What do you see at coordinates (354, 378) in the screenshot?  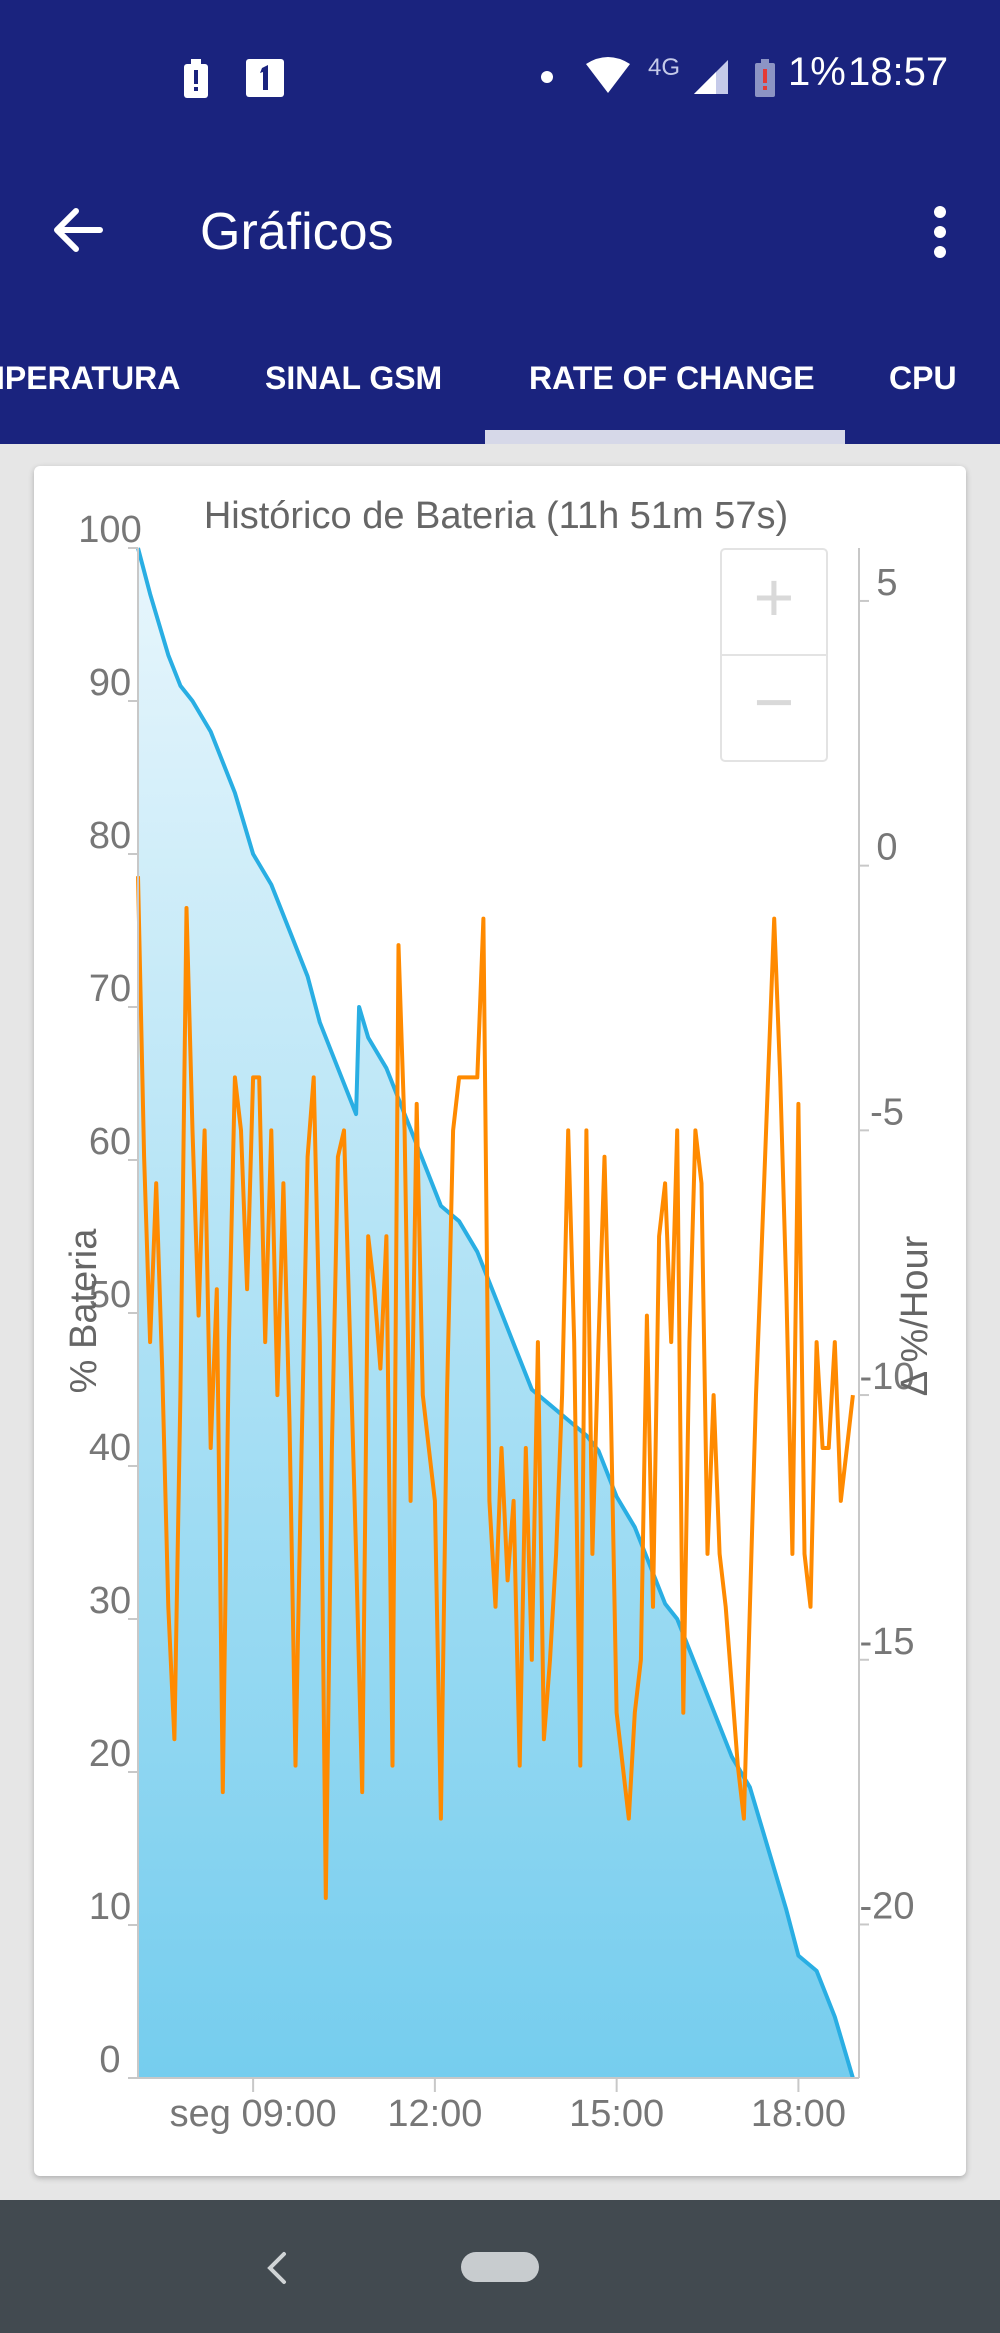 I see `tab-sinal-gsm: SINAL GSM` at bounding box center [354, 378].